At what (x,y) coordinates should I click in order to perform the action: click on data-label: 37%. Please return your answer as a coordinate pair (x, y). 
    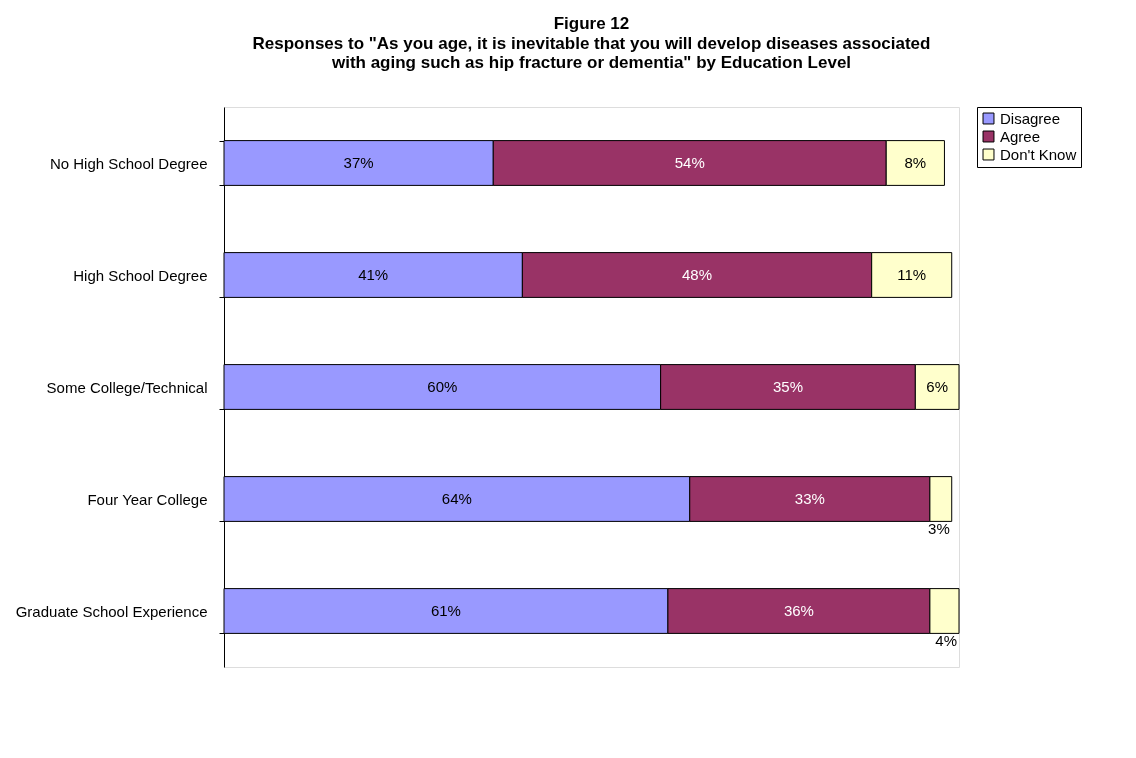
    Looking at the image, I should click on (358, 162).